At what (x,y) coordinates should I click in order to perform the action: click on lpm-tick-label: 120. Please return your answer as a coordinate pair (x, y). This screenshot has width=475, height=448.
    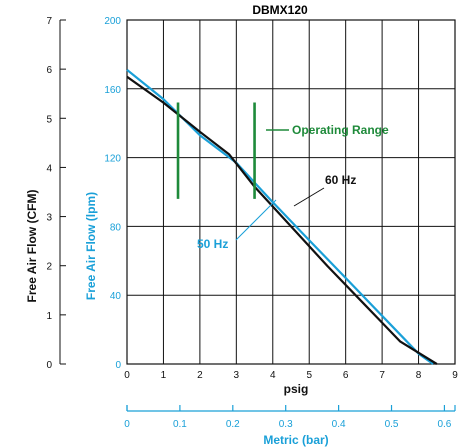
    Looking at the image, I should click on (112, 159).